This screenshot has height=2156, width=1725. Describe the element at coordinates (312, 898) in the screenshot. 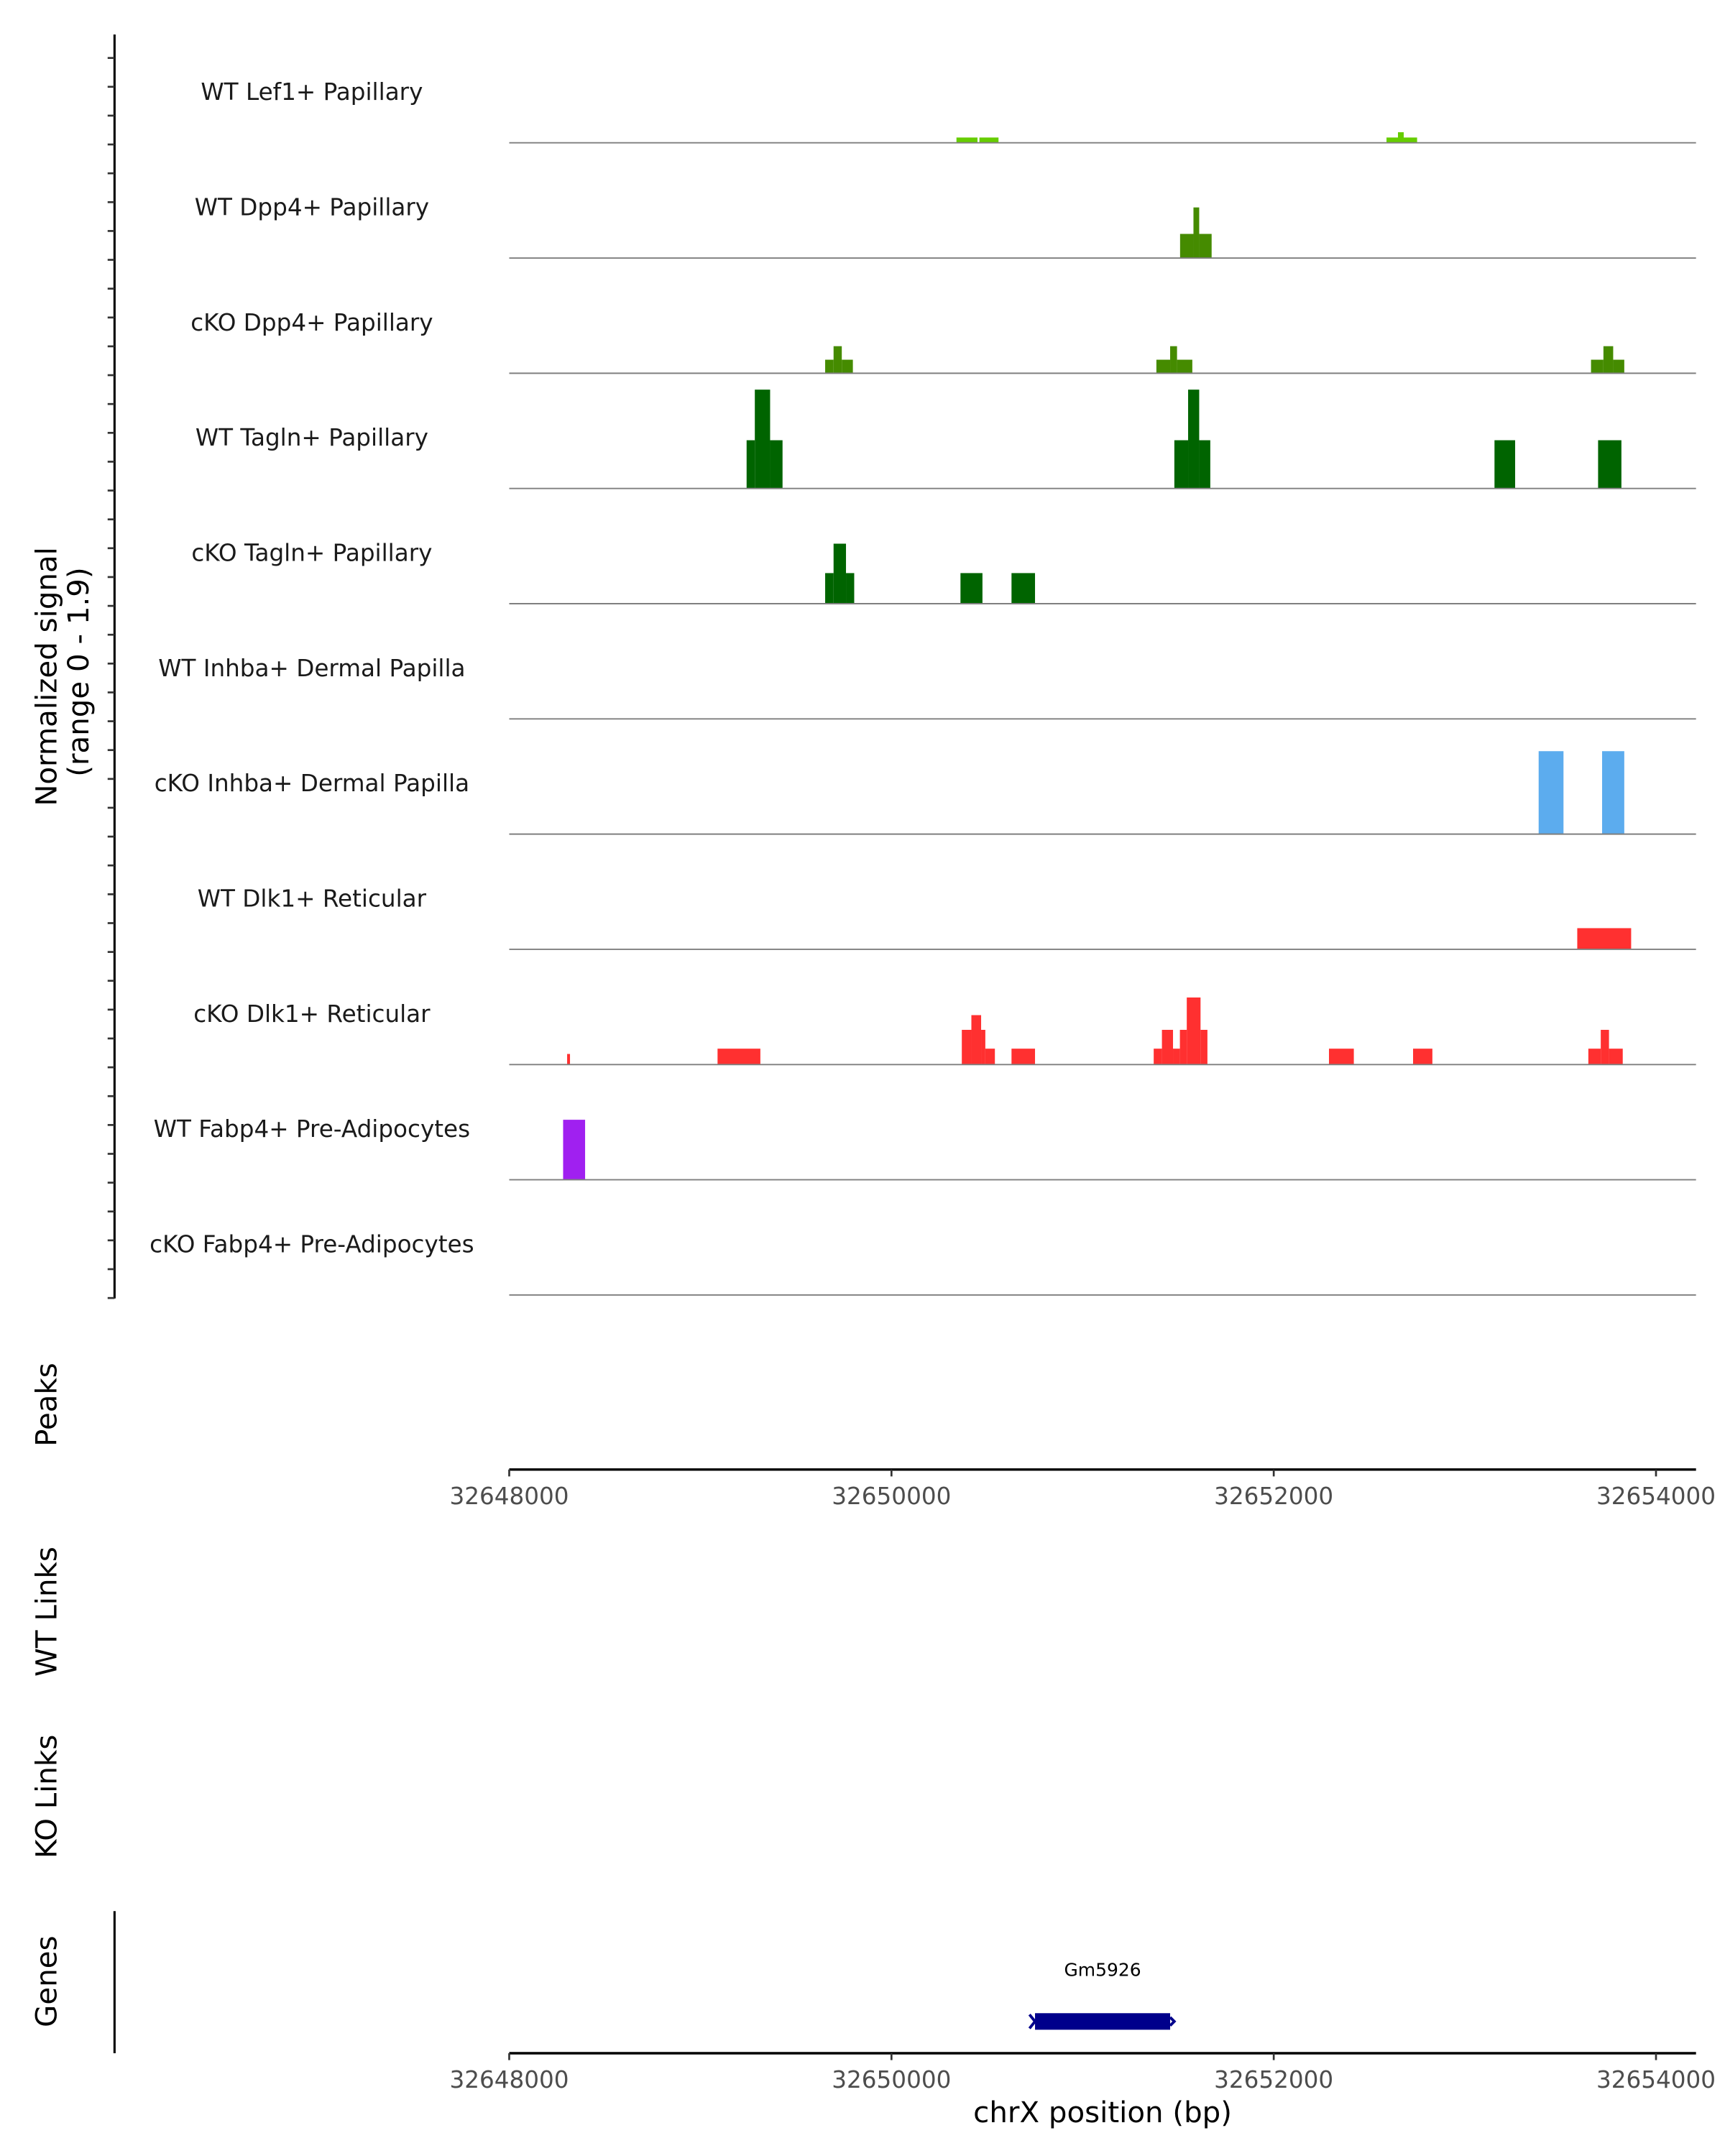

I see `track-label: WT Dlk1+ Reticular` at that location.